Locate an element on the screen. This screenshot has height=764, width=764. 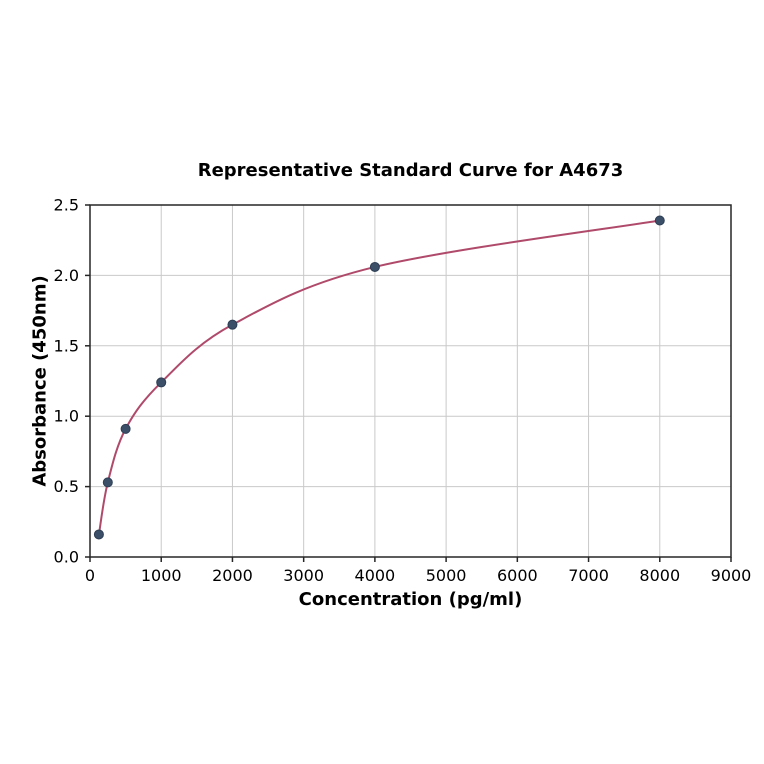
chart-title: Representative Standard Curve for A4673 is located at coordinates (410, 170).